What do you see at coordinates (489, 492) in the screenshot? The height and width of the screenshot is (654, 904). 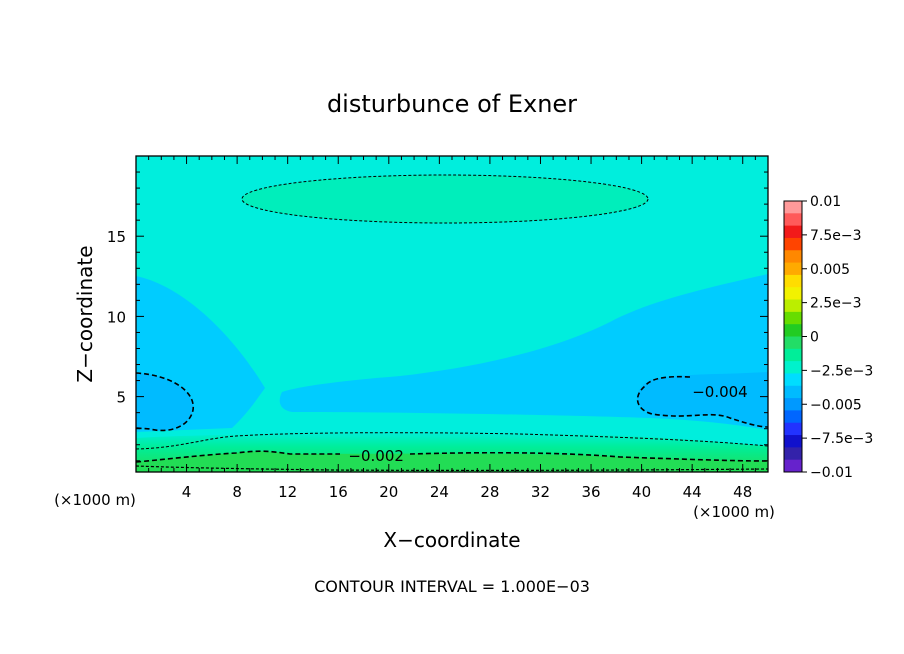 I see `x-tick-label: 28` at bounding box center [489, 492].